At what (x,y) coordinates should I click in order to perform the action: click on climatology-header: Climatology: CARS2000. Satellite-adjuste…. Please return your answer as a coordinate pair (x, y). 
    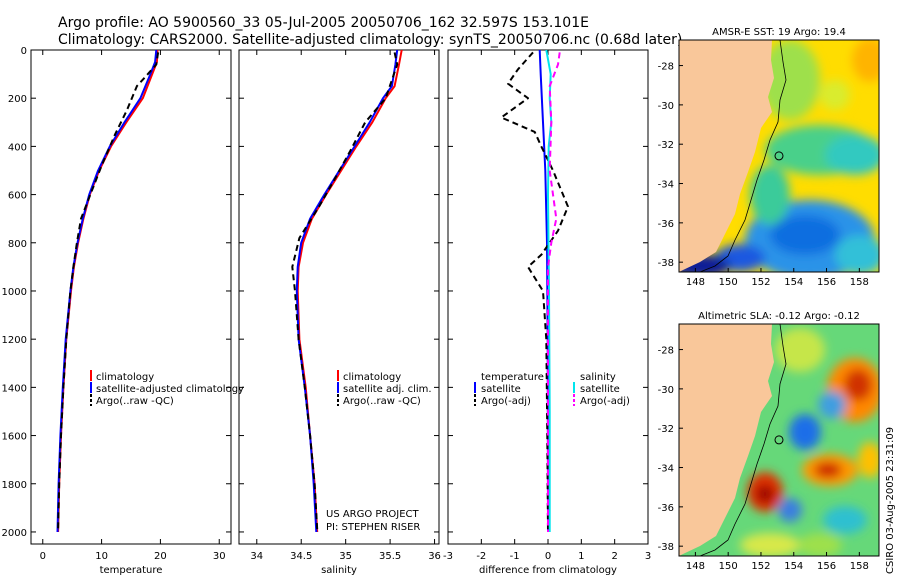
    Looking at the image, I should click on (370, 40).